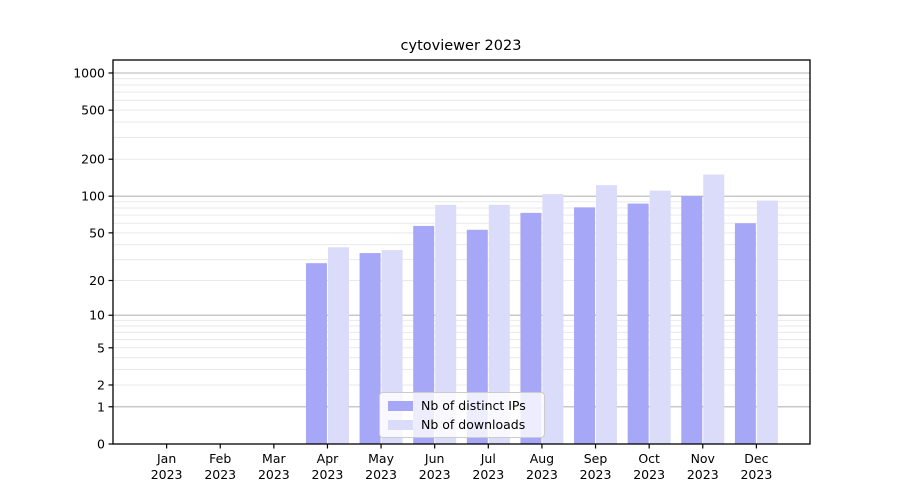 This screenshot has width=900, height=500. What do you see at coordinates (101, 347) in the screenshot?
I see `y-axis-tick-label: 5` at bounding box center [101, 347].